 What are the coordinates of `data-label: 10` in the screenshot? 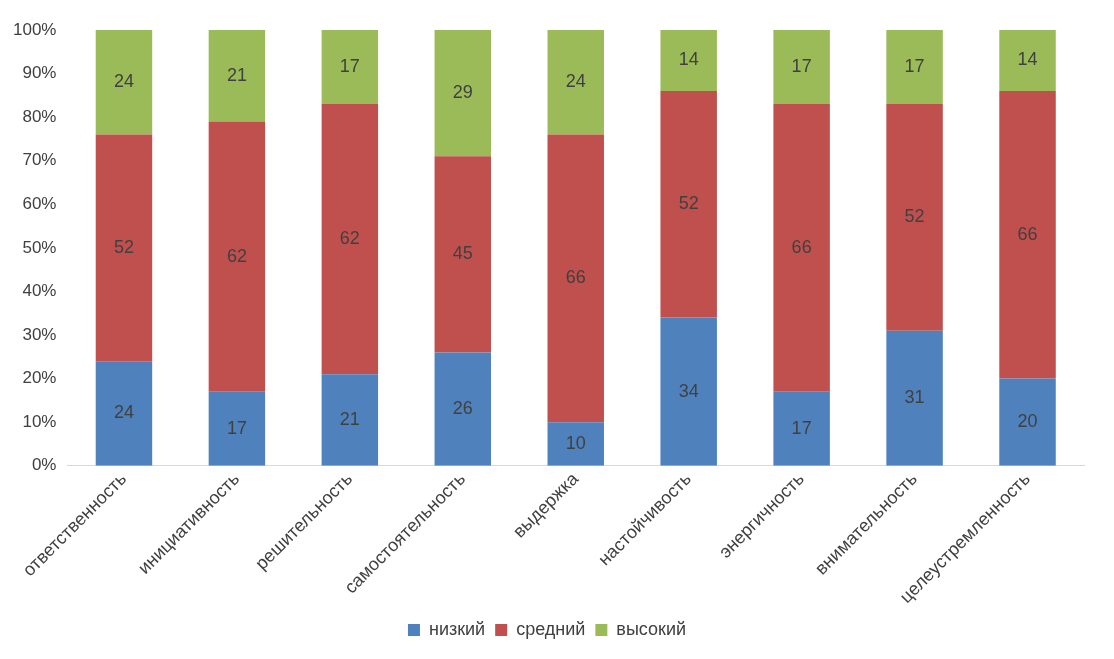 It's located at (575, 442).